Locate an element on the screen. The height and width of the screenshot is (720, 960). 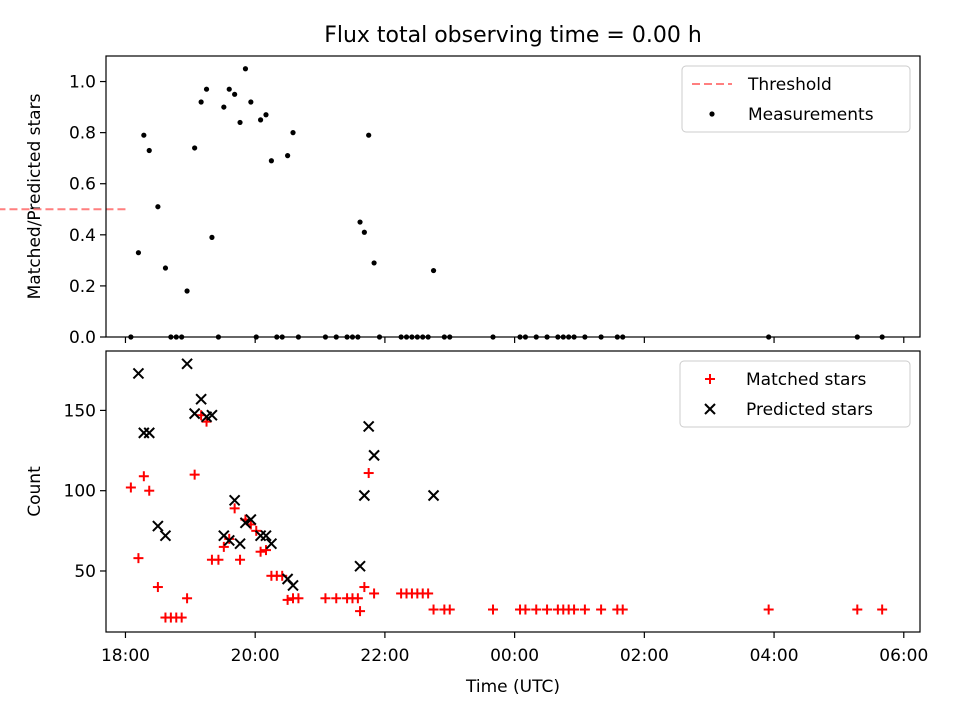
legend-label: Measurements is located at coordinates (811, 115).